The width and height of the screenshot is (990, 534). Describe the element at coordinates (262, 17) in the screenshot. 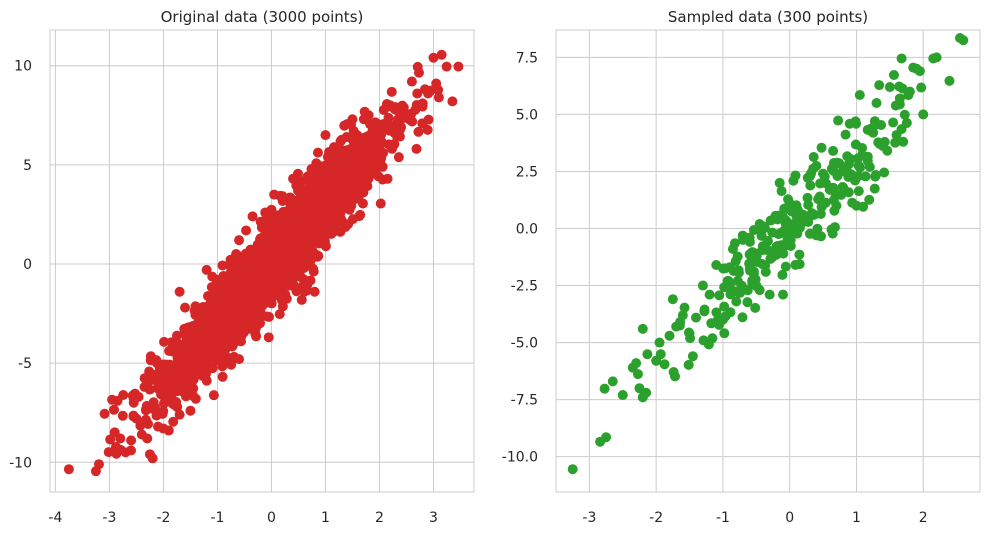

I see `chart-title: Original data (3000 points)` at that location.